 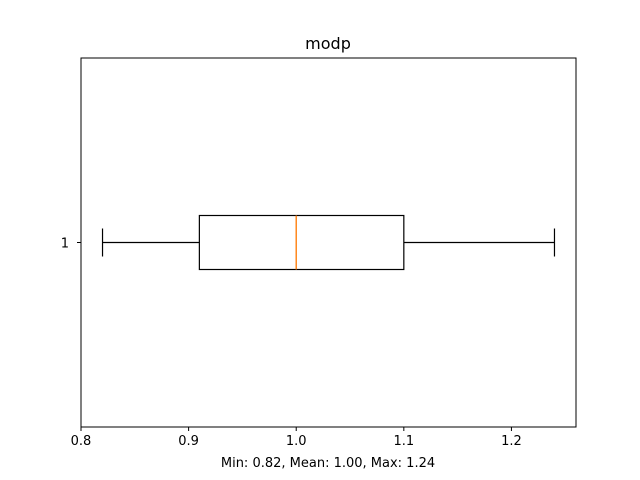 I want to click on x-tick-label: 1.0, so click(x=296, y=441).